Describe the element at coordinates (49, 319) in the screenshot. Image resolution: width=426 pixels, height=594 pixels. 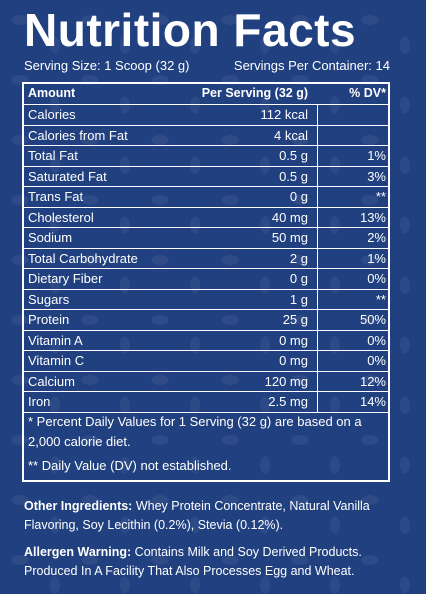
I see `nutrient-name: Protein` at that location.